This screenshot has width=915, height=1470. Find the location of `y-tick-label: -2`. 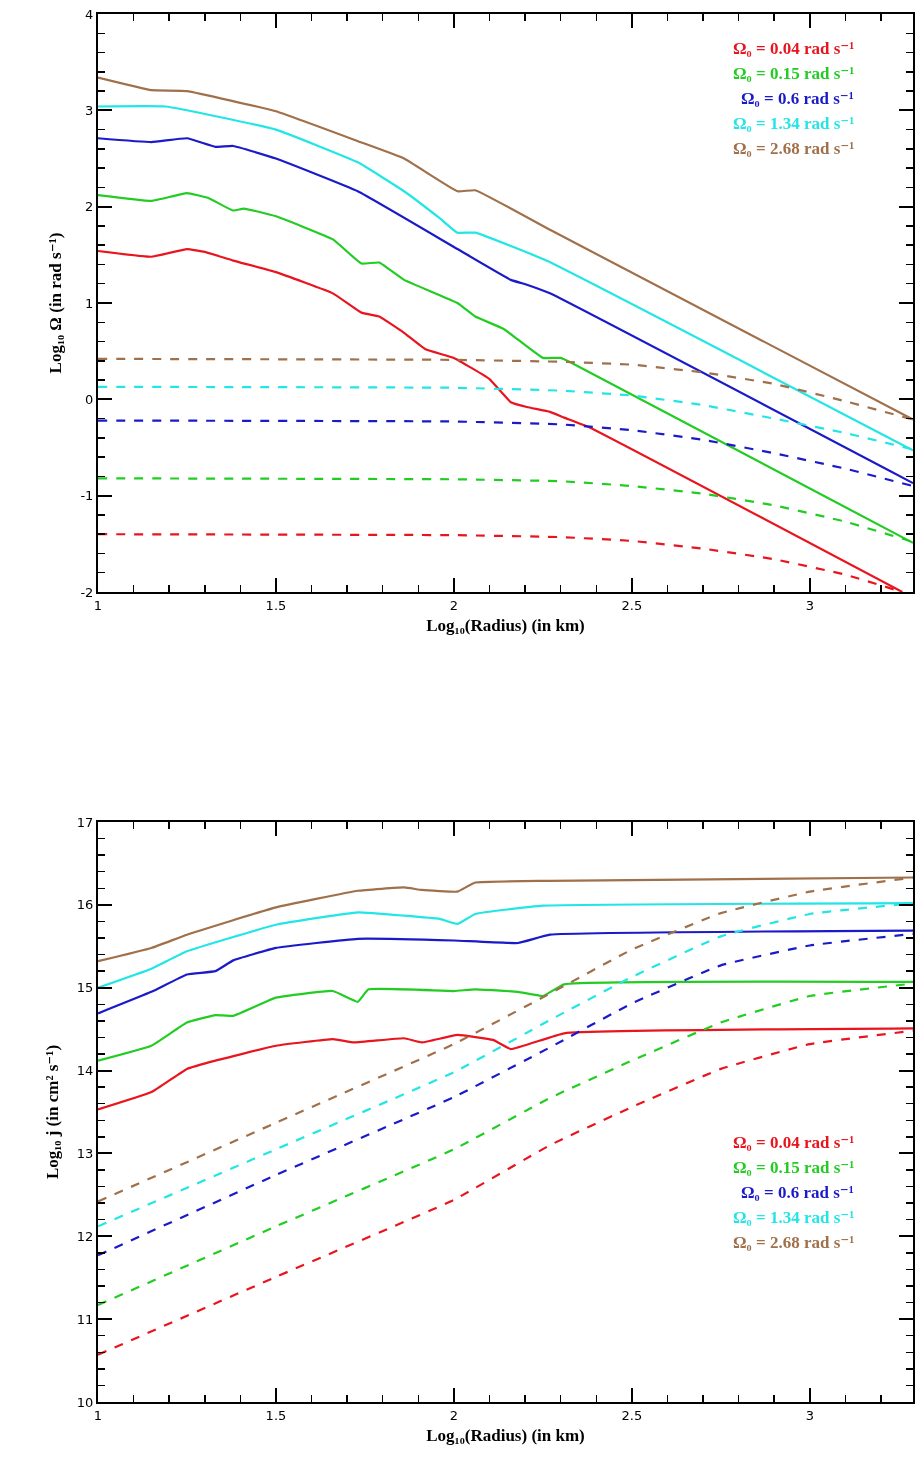

y-tick-label: -2 is located at coordinates (87, 592).